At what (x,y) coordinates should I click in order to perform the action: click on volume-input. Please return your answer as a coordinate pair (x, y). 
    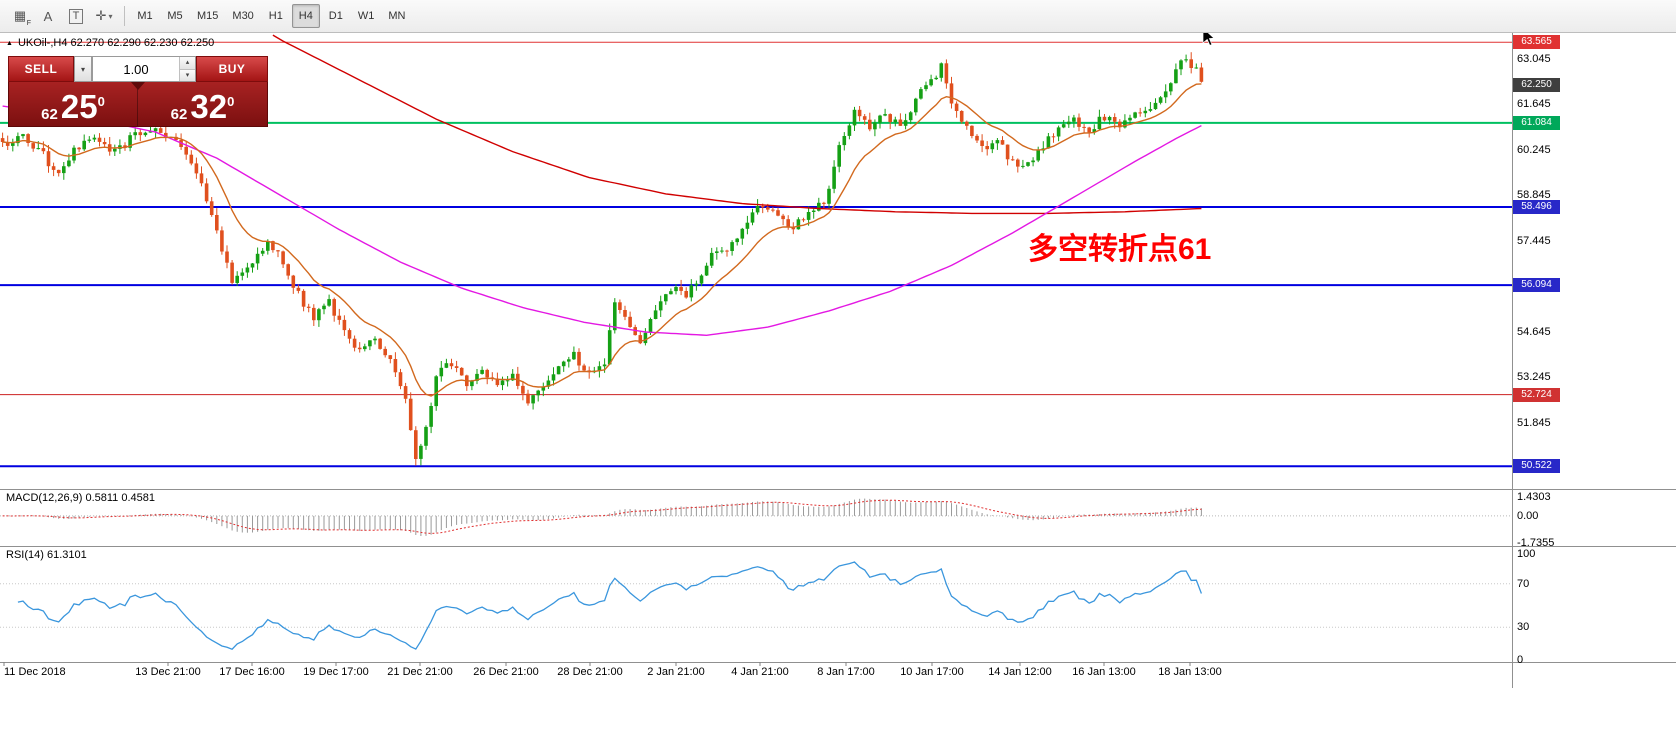
    Looking at the image, I should click on (136, 69).